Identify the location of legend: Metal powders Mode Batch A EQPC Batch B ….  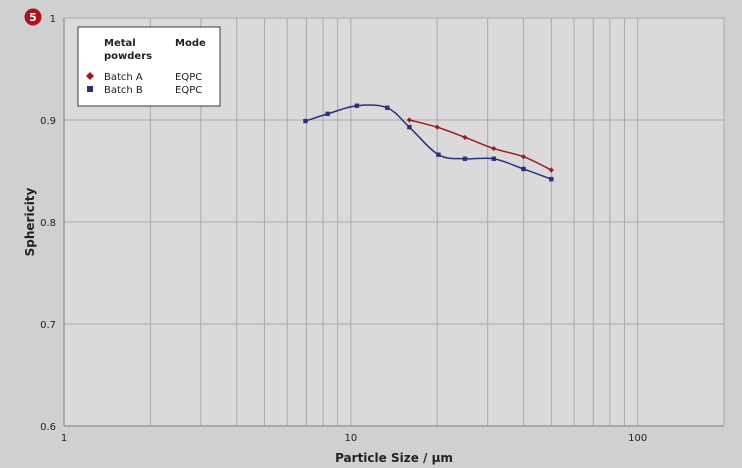
(149, 66).